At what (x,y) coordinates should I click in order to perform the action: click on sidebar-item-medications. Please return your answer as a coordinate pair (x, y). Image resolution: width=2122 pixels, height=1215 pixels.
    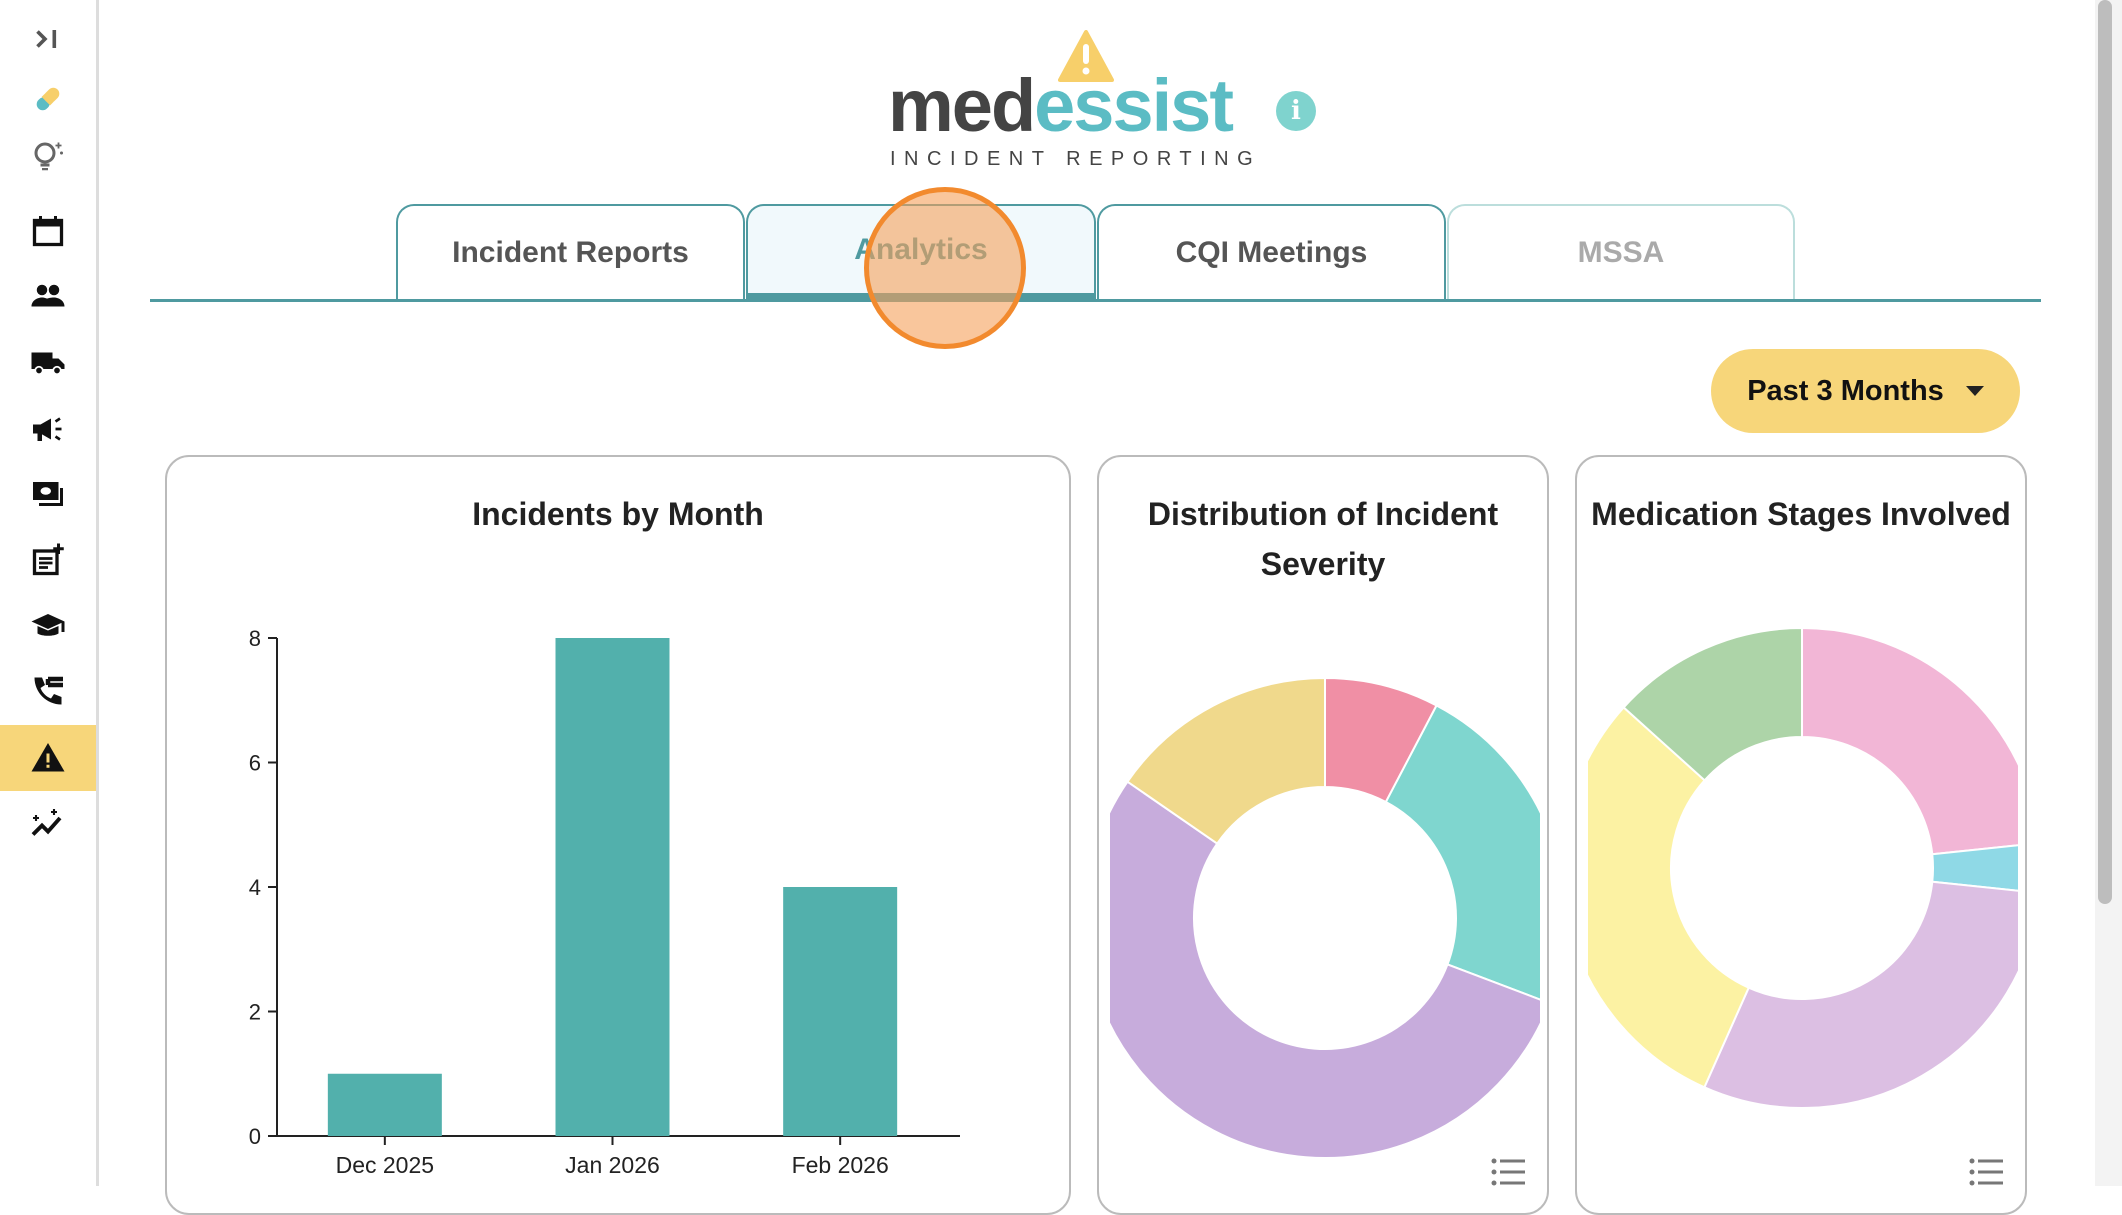
    Looking at the image, I should click on (48, 99).